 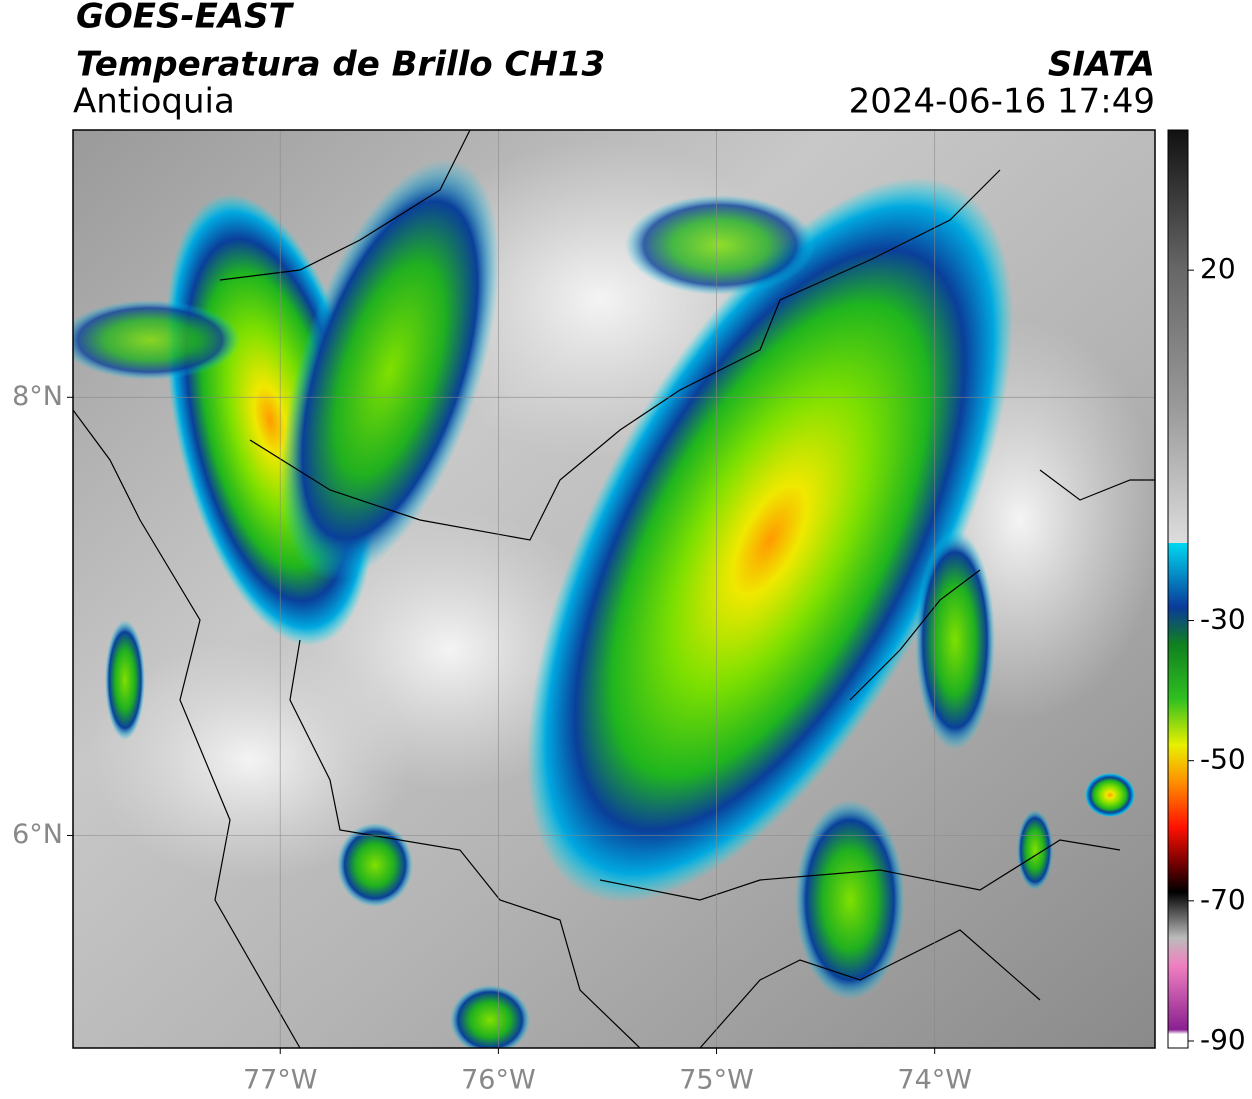 I want to click on colorbar-tick-label: -90, so click(x=1223, y=1039).